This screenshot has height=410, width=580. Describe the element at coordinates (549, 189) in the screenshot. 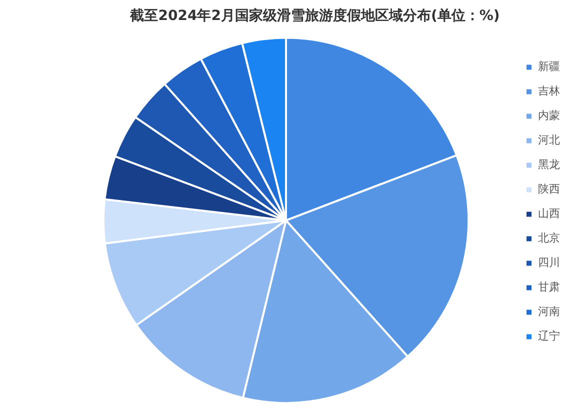

I see `legend-label: 陕西` at that location.